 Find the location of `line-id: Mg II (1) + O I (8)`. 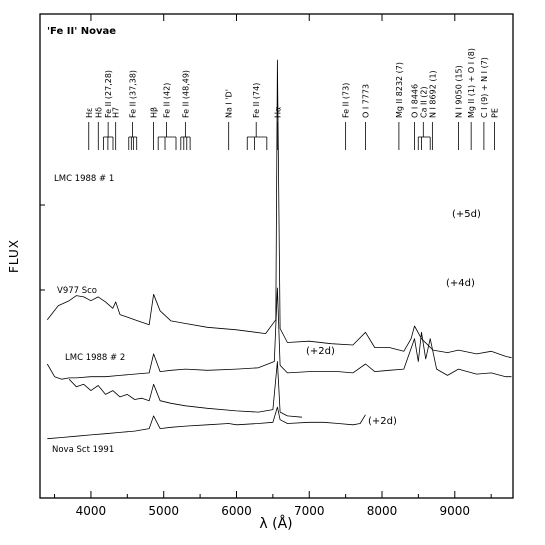

line-id: Mg II (1) + O I (8) is located at coordinates (471, 99).